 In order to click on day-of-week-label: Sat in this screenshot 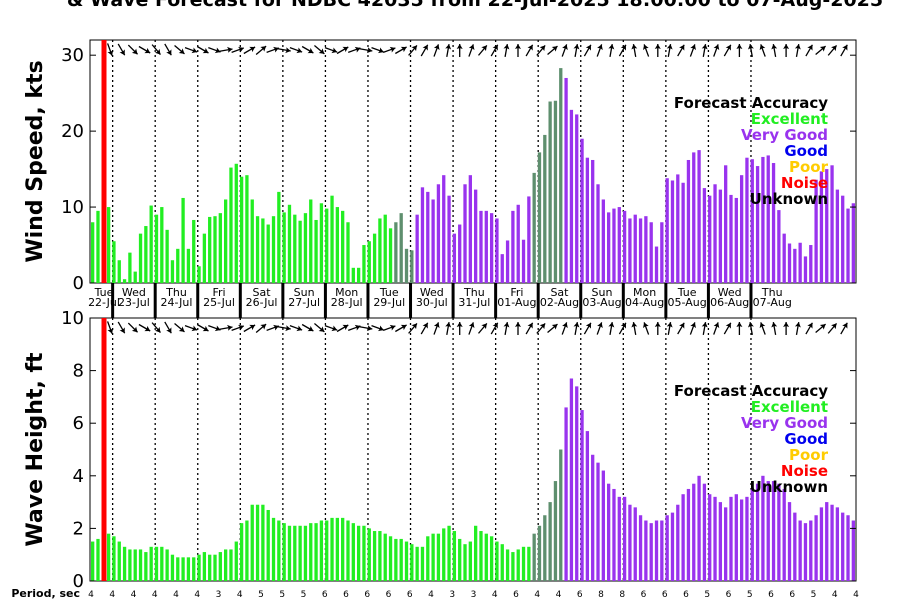, I will do `click(559, 292)`.